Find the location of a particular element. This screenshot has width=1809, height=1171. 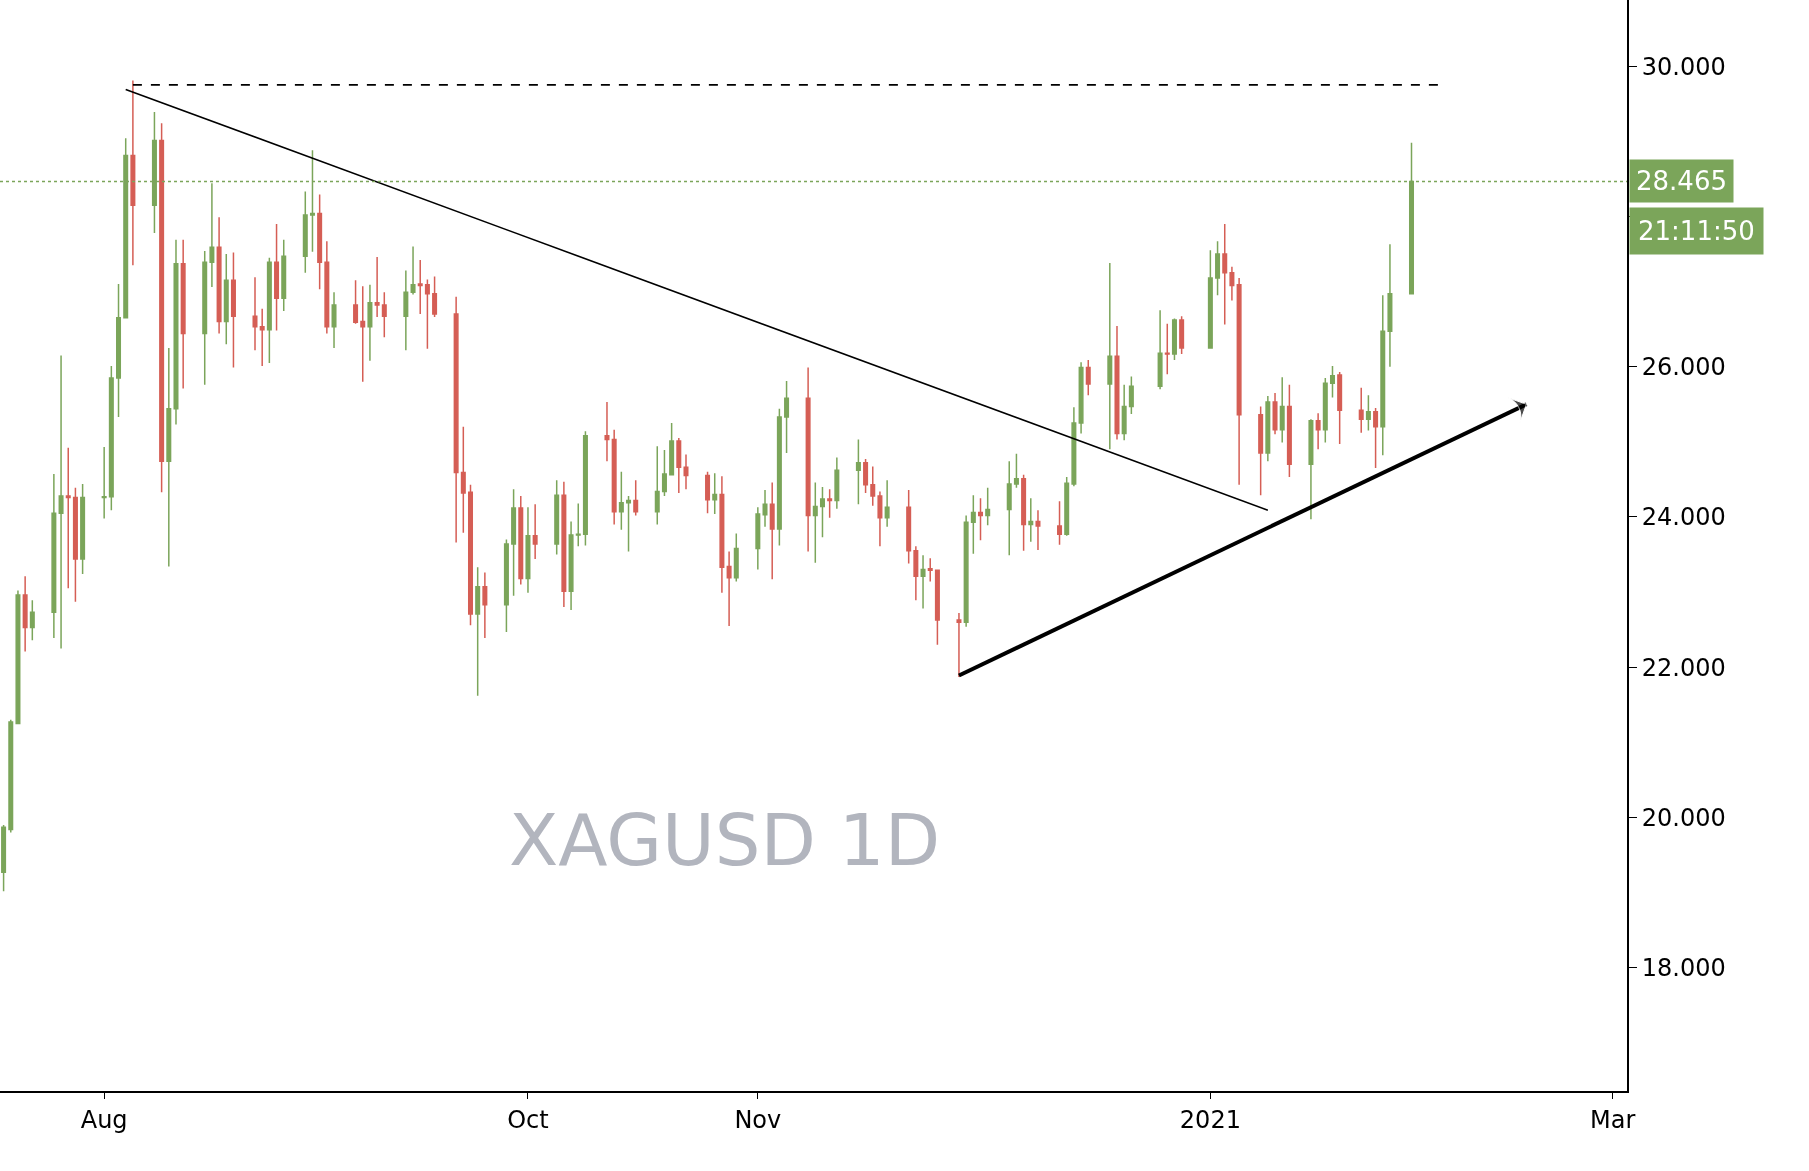

y-tick-label: 18.000 is located at coordinates (1683, 968).